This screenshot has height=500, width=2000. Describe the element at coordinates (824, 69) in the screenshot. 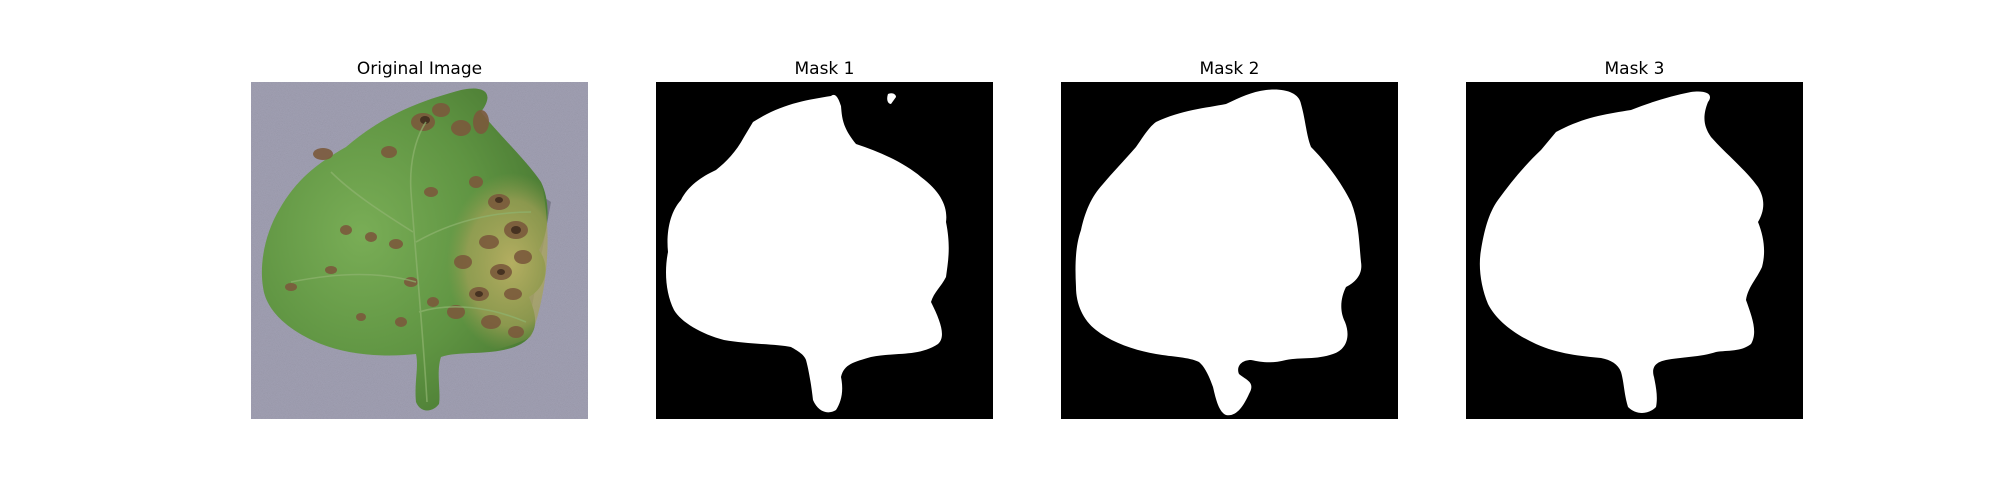

I see `panel-title: Mask 1` at that location.